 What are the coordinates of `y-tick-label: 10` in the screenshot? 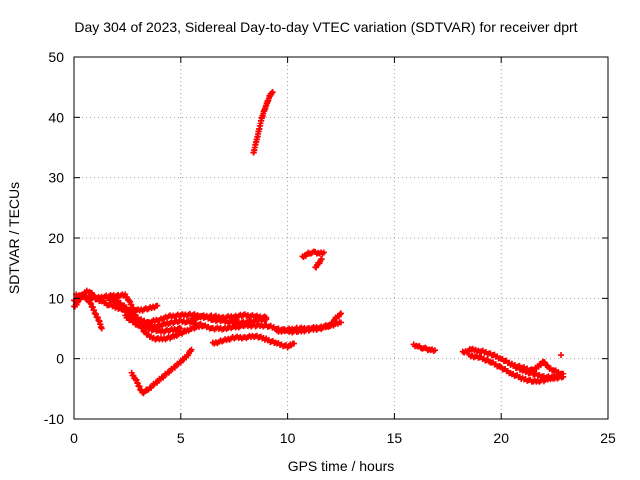 It's located at (56, 298).